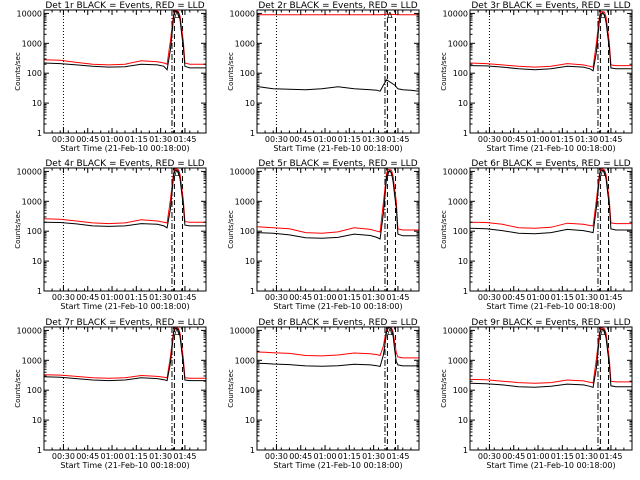  I want to click on plot-frame, so click(338, 71).